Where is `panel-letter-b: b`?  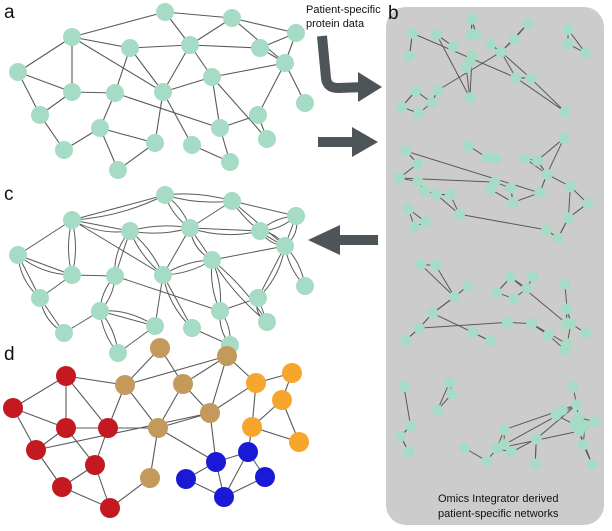
panel-letter-b: b is located at coordinates (393, 13).